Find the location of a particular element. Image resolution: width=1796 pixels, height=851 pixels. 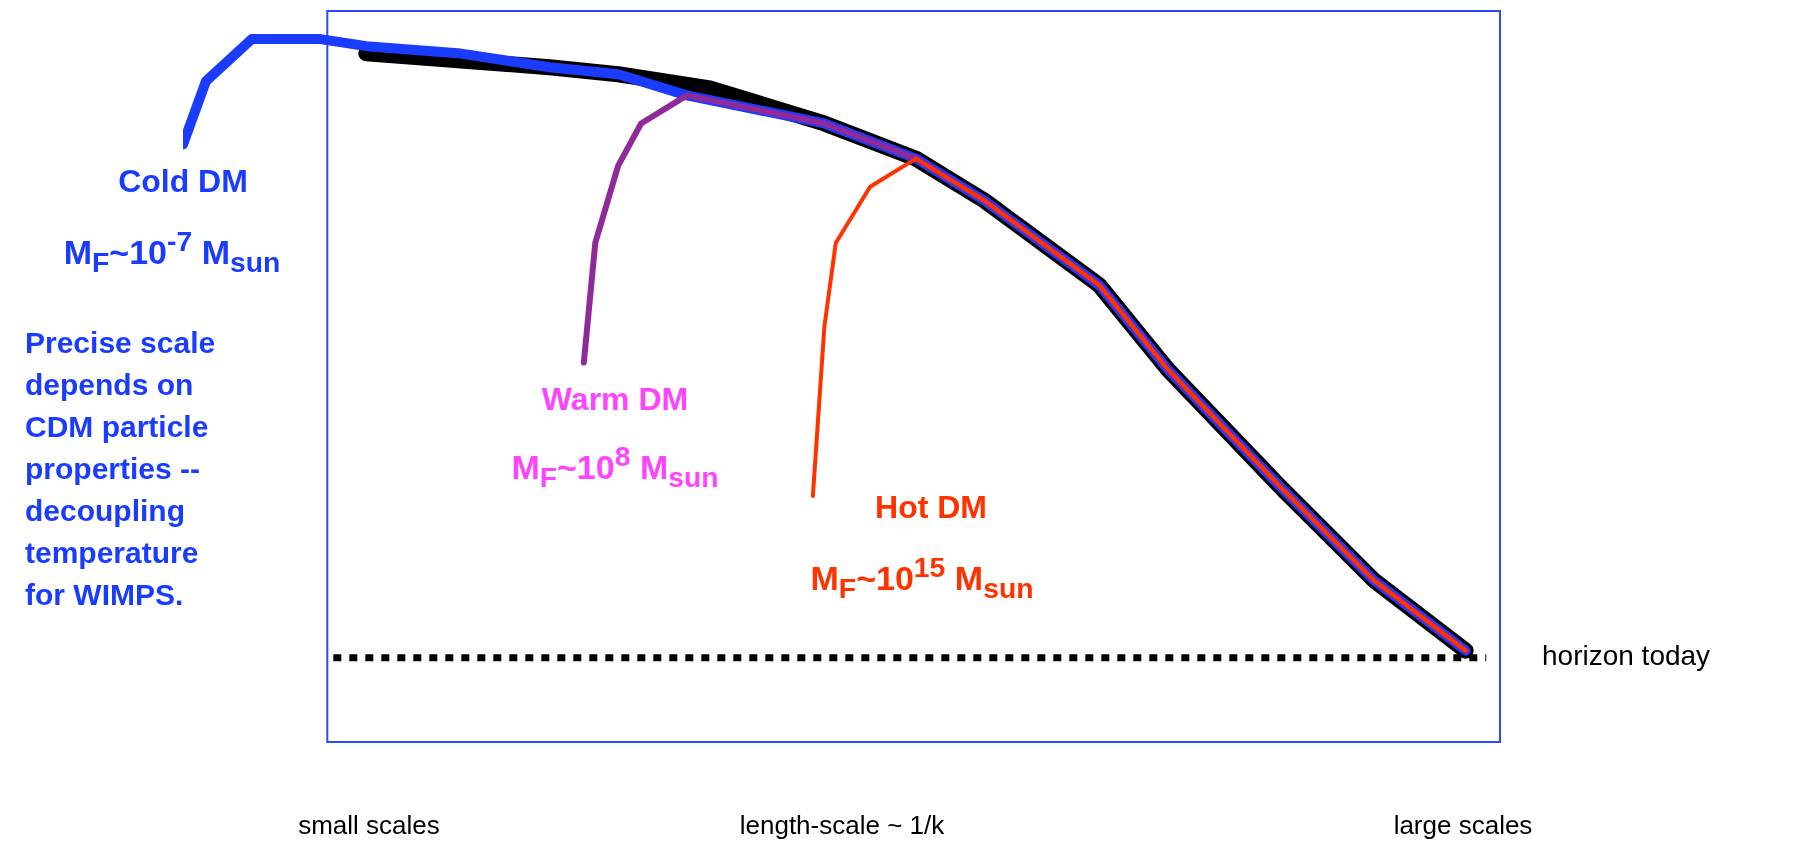

series-label: Warm DM is located at coordinates (615, 399).